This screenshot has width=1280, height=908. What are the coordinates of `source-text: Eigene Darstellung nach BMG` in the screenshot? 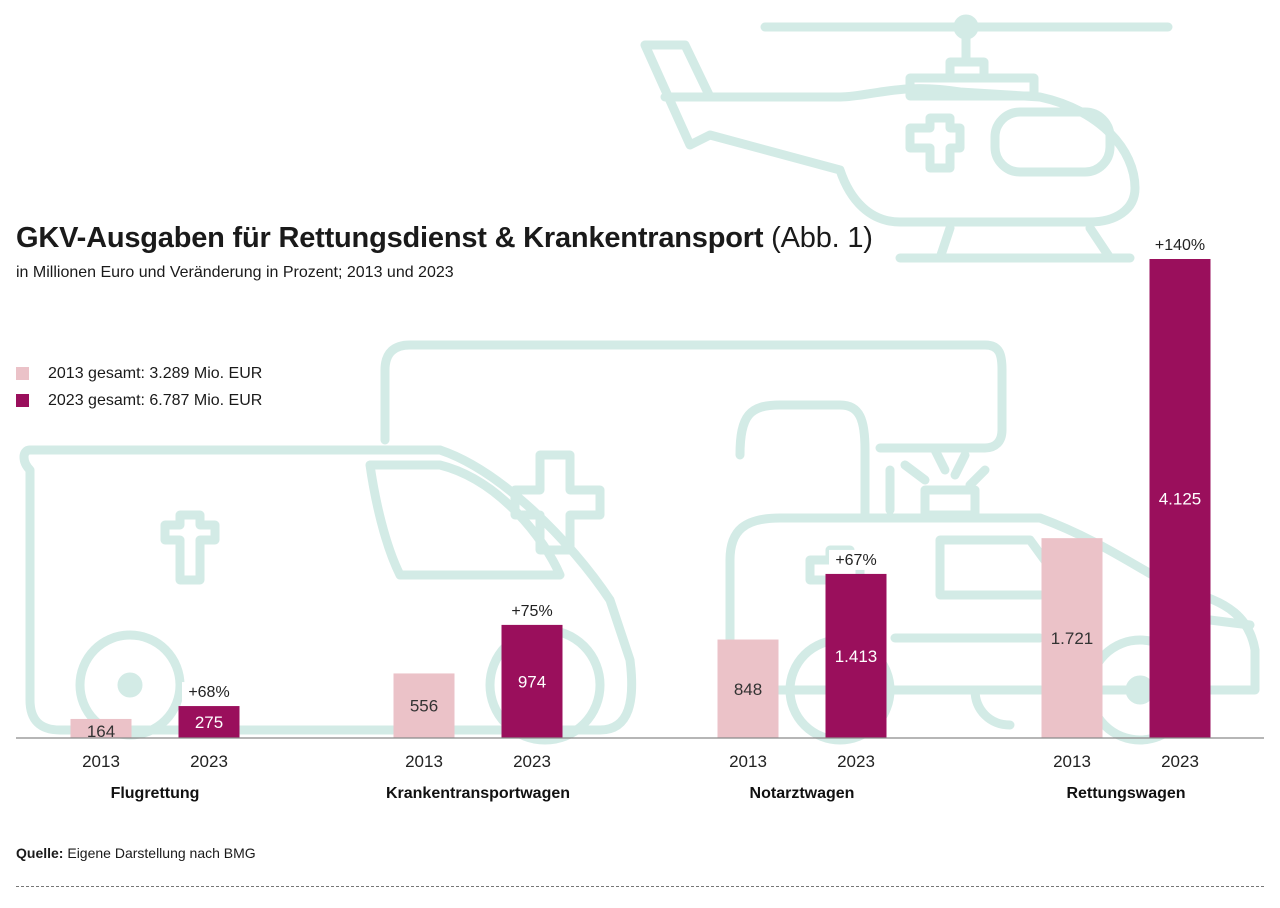 It's located at (161, 853).